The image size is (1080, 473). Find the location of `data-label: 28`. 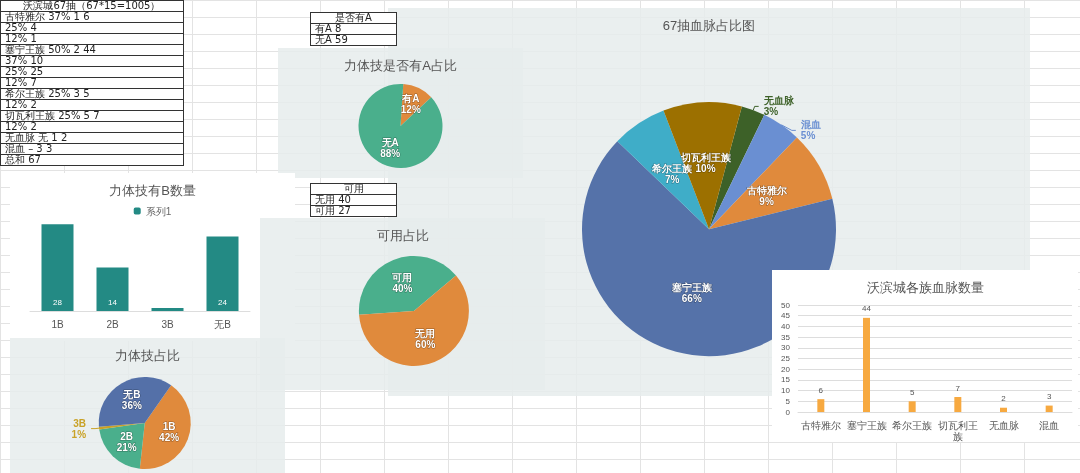

data-label: 28 is located at coordinates (58, 302).